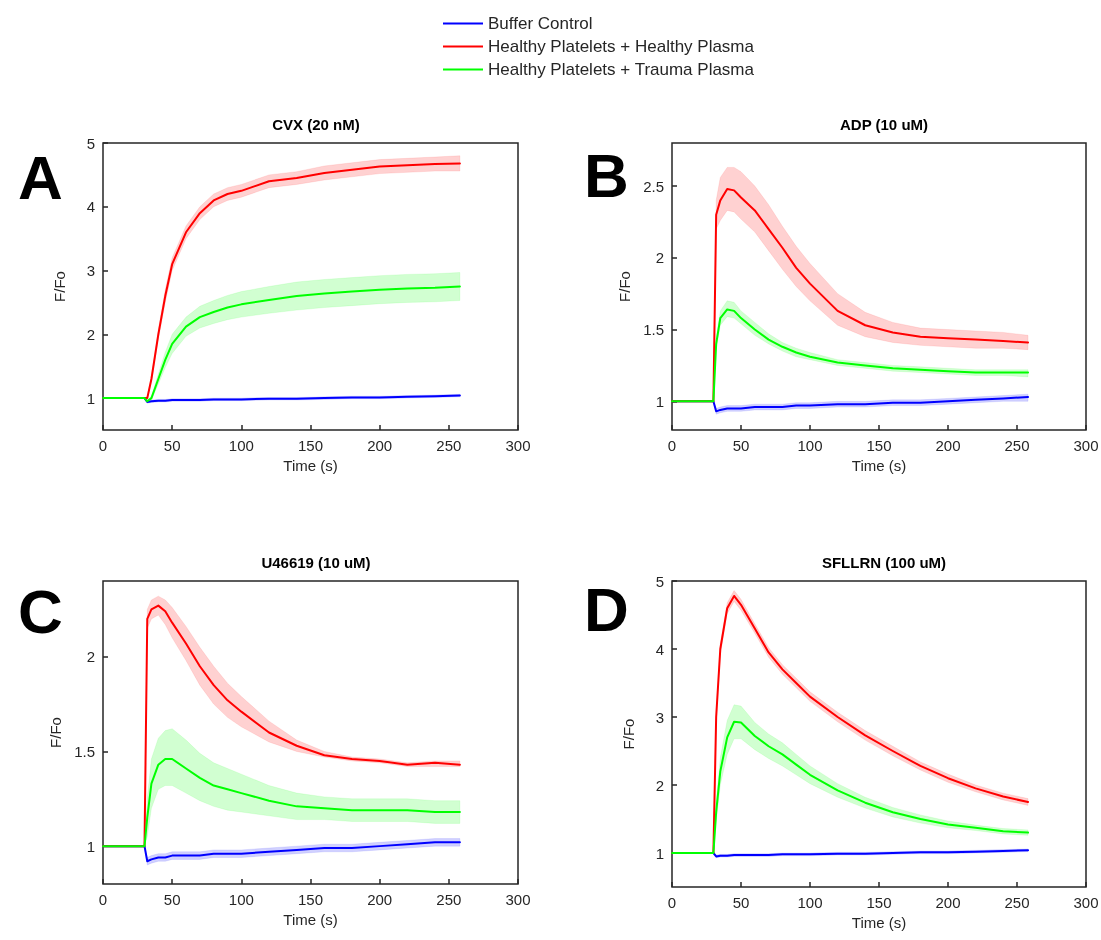 The image size is (1101, 940). I want to click on chart-title: ADP (10 uM), so click(884, 124).